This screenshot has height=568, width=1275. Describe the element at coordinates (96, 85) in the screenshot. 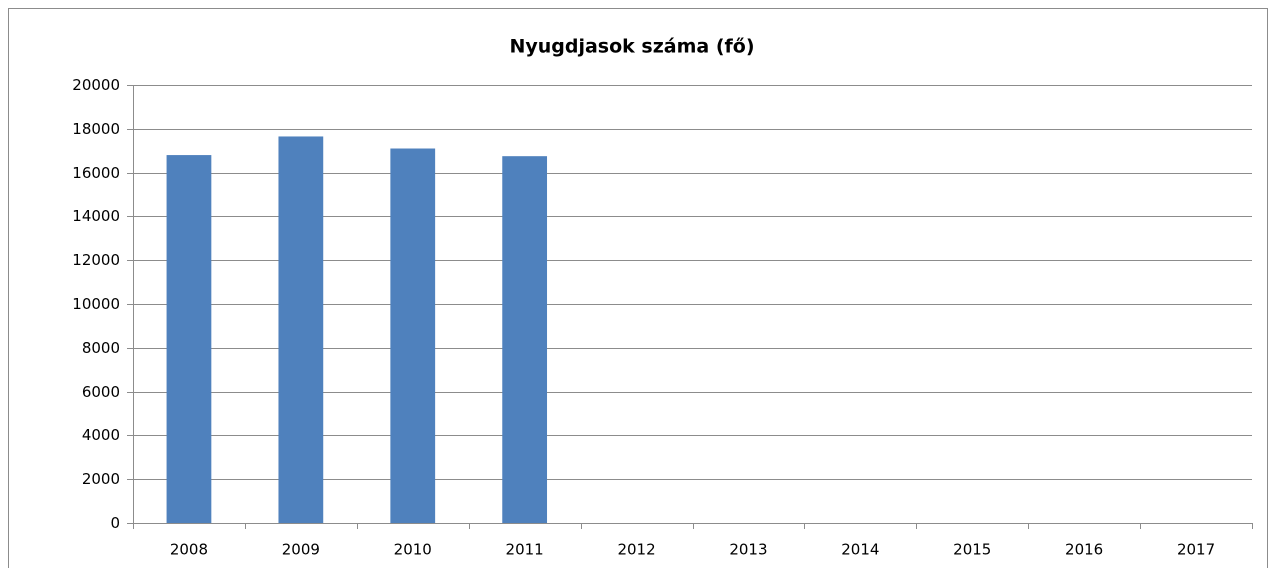

I see `y-tick-label: 20000` at that location.